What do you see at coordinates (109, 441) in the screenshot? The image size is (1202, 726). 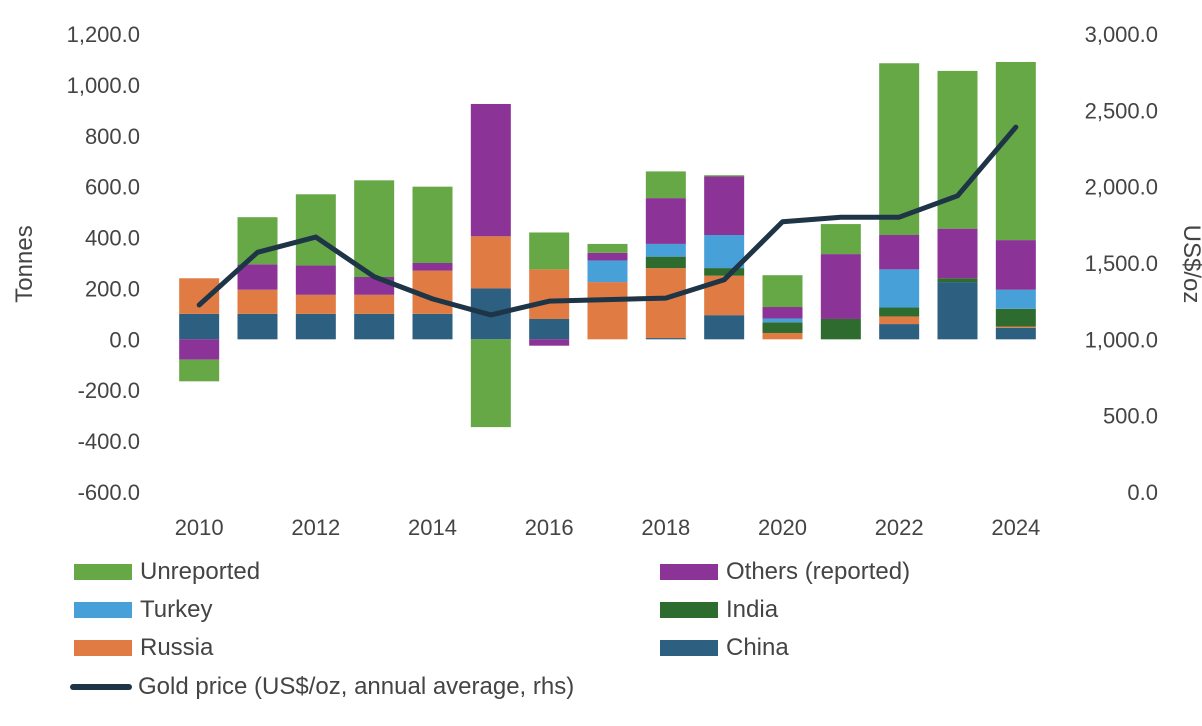 I see `y-tick-label: -400.0` at bounding box center [109, 441].